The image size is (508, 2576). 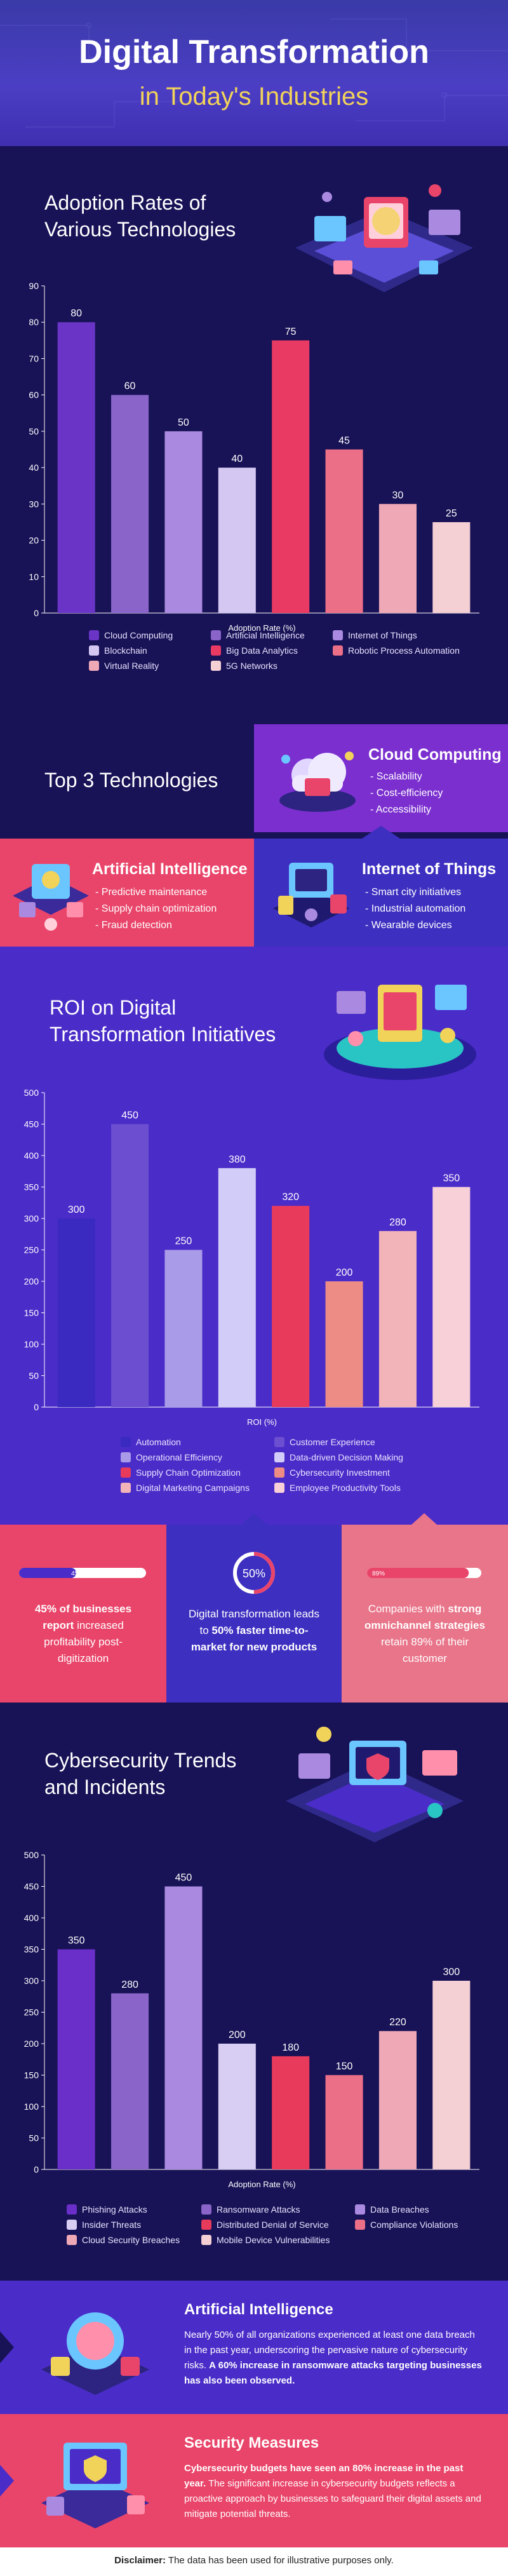 What do you see at coordinates (375, 1784) in the screenshot?
I see `cybersecurity-illustration` at bounding box center [375, 1784].